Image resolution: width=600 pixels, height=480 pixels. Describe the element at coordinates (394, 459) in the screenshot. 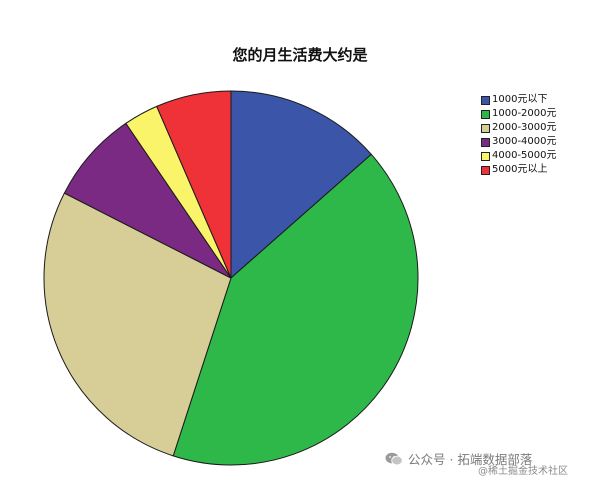

I see `wechat-icon` at that location.